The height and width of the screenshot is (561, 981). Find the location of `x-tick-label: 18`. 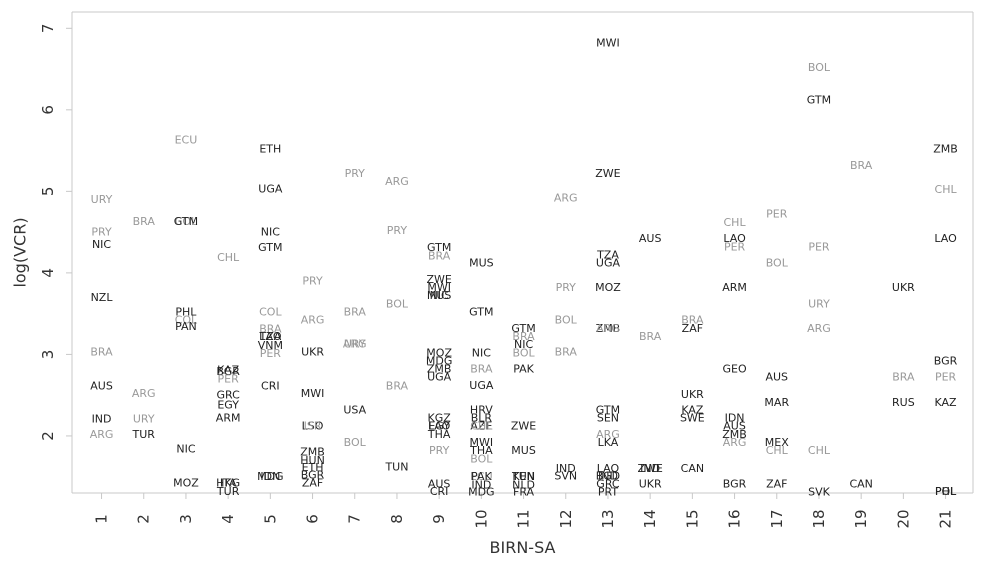

x-tick-label: 18 is located at coordinates (819, 518).